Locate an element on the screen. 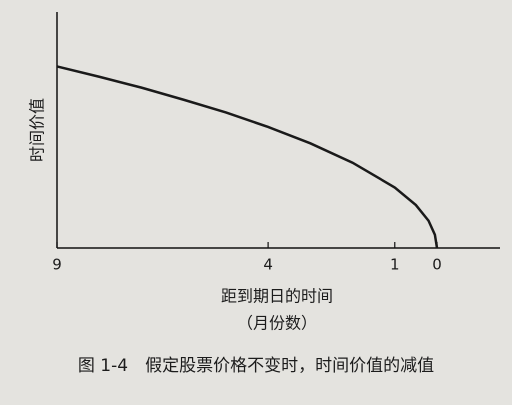 Image resolution: width=512 pixels, height=405 pixels. x-axis-label: 距到期日的时间 is located at coordinates (277, 296).